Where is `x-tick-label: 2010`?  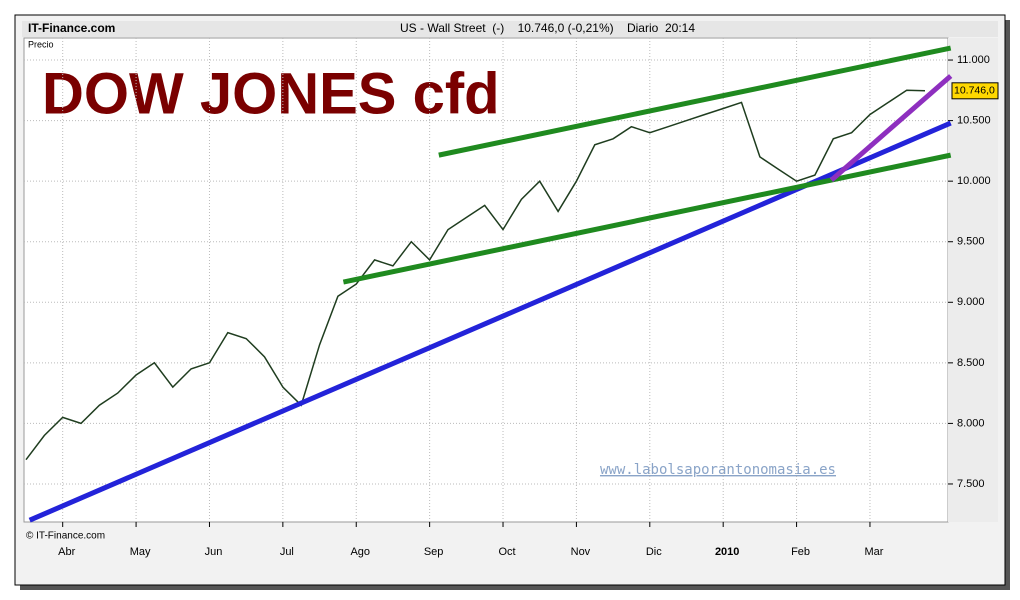
x-tick-label: 2010 is located at coordinates (727, 552).